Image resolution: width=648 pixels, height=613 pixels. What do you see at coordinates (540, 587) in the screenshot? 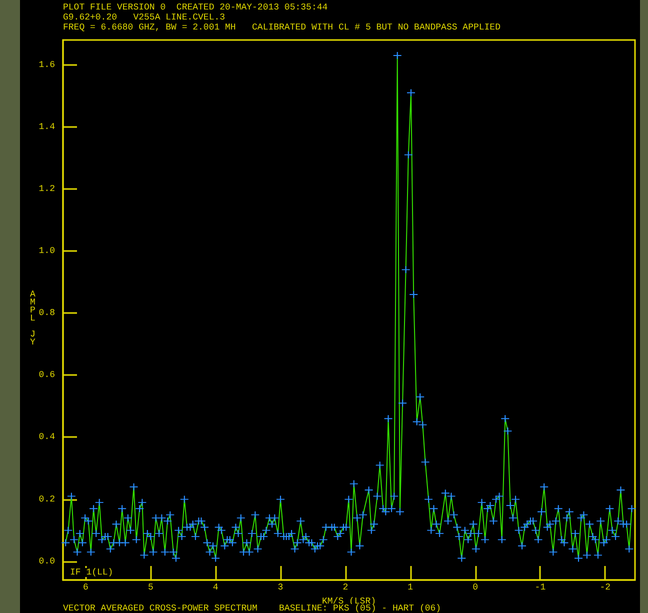
I see `x-tick-label: -1` at bounding box center [540, 587].